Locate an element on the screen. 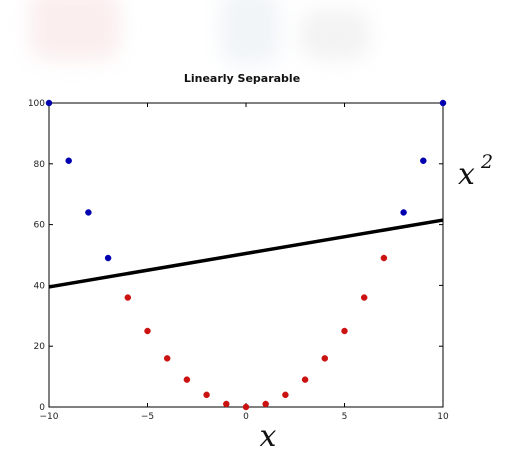  y-tick-label: 80 is located at coordinates (40, 165).